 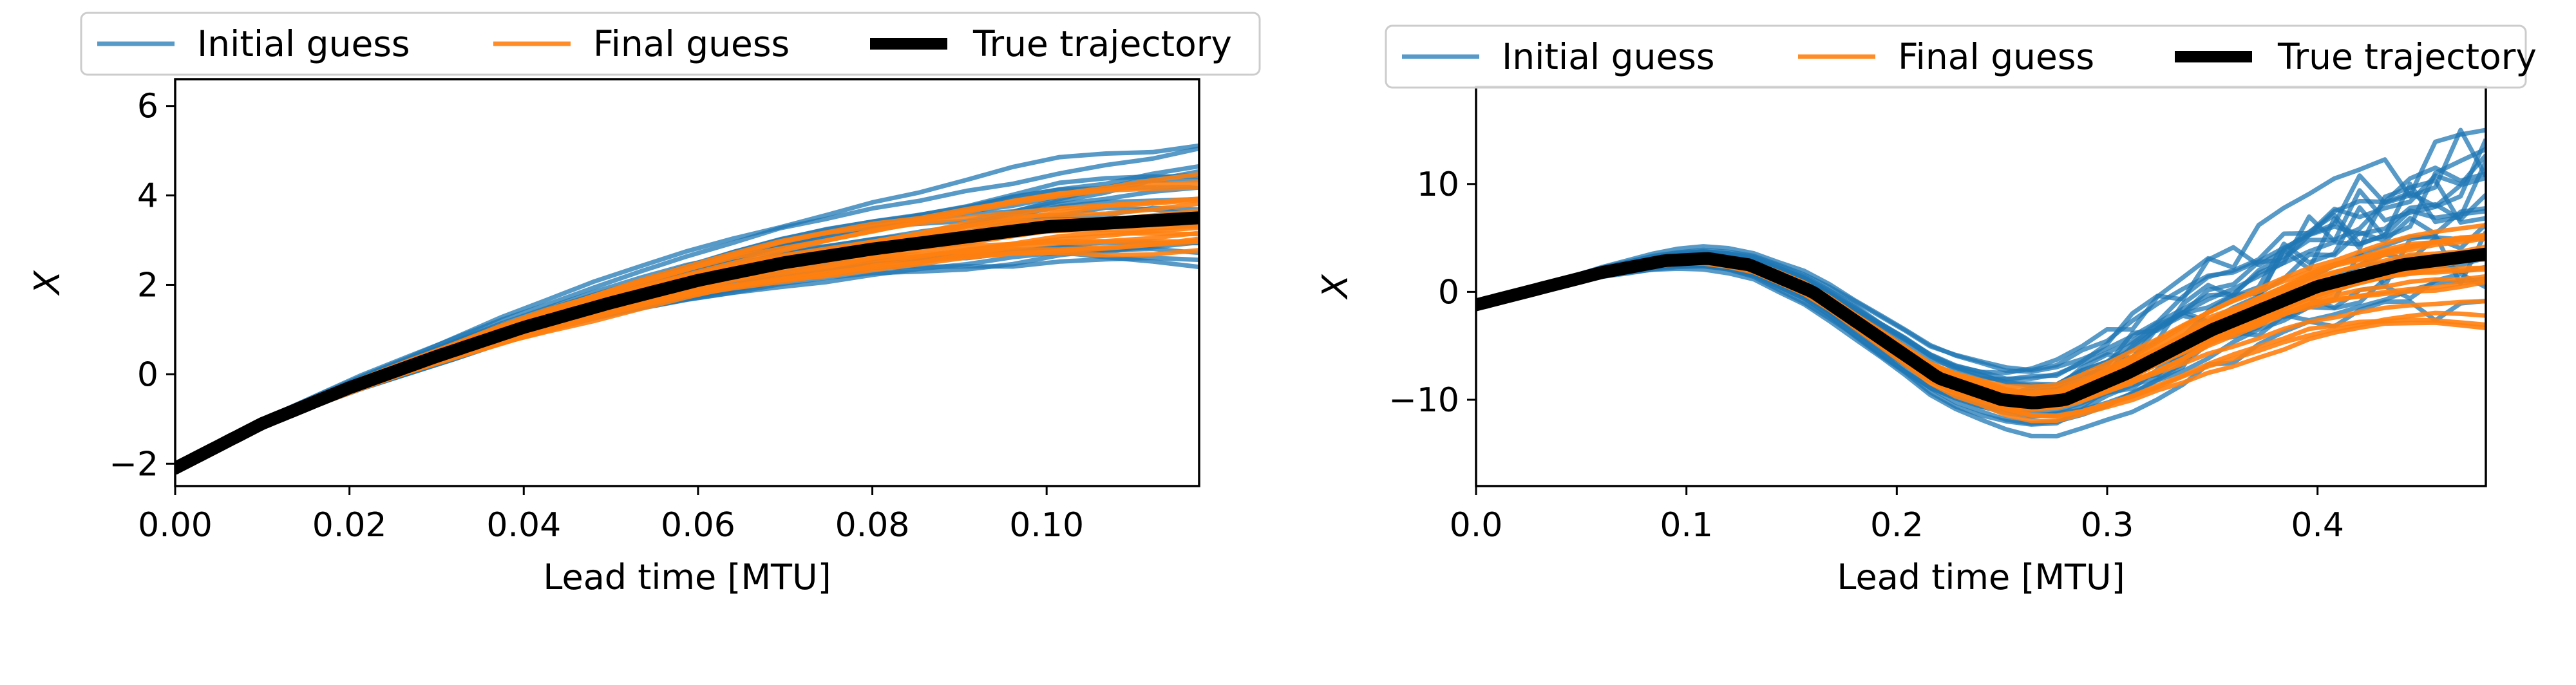 What do you see at coordinates (698, 526) in the screenshot?
I see `x-tick-label: 0.06` at bounding box center [698, 526].